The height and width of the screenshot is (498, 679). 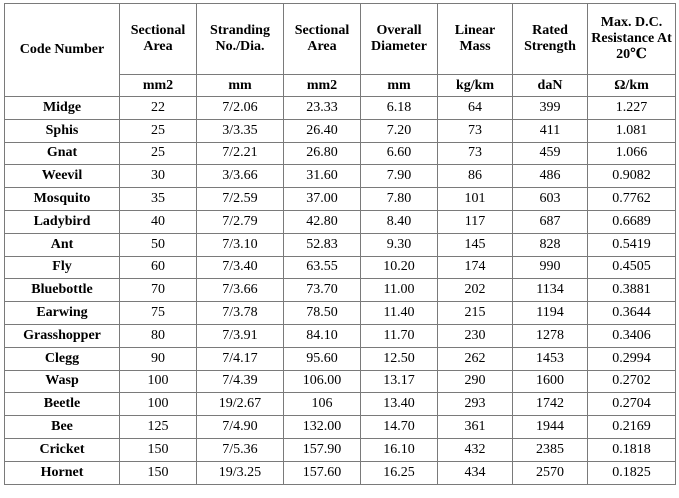 I want to click on resistance-cell: 0.6689, so click(x=631, y=221).